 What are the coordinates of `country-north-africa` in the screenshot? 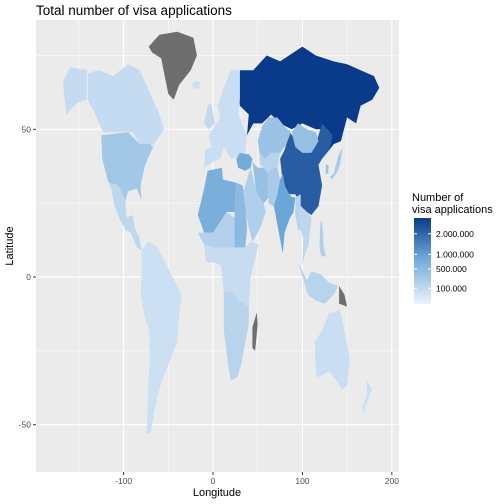 It's located at (220, 200).